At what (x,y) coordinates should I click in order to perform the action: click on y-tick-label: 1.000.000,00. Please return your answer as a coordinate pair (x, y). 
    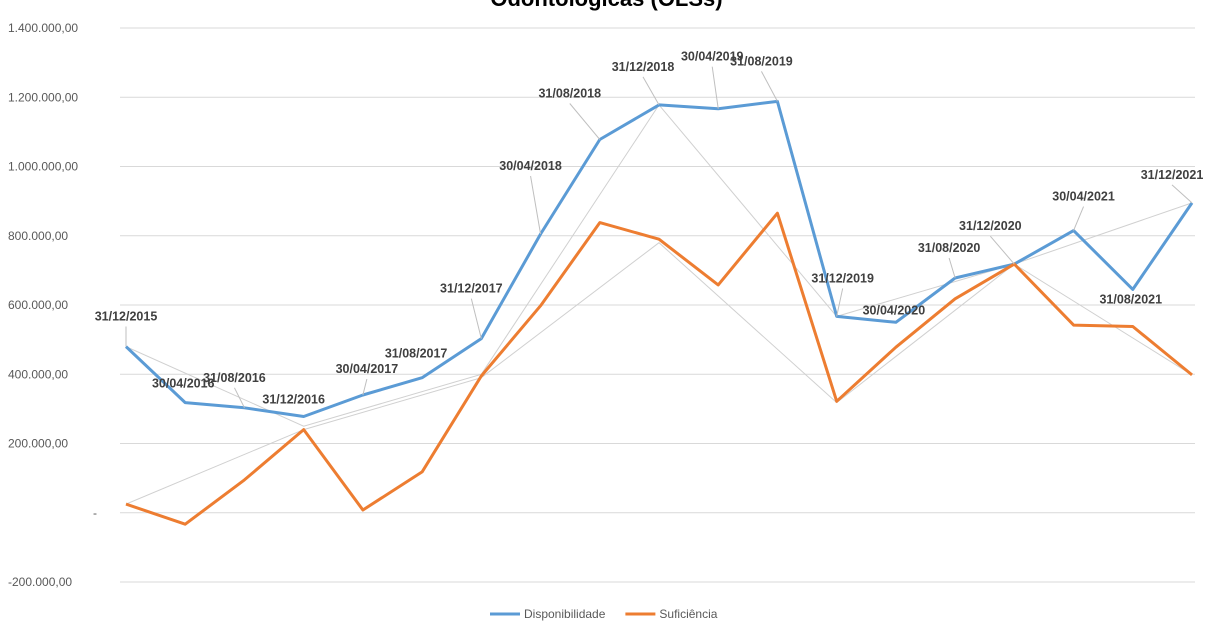
    Looking at the image, I should click on (43, 167).